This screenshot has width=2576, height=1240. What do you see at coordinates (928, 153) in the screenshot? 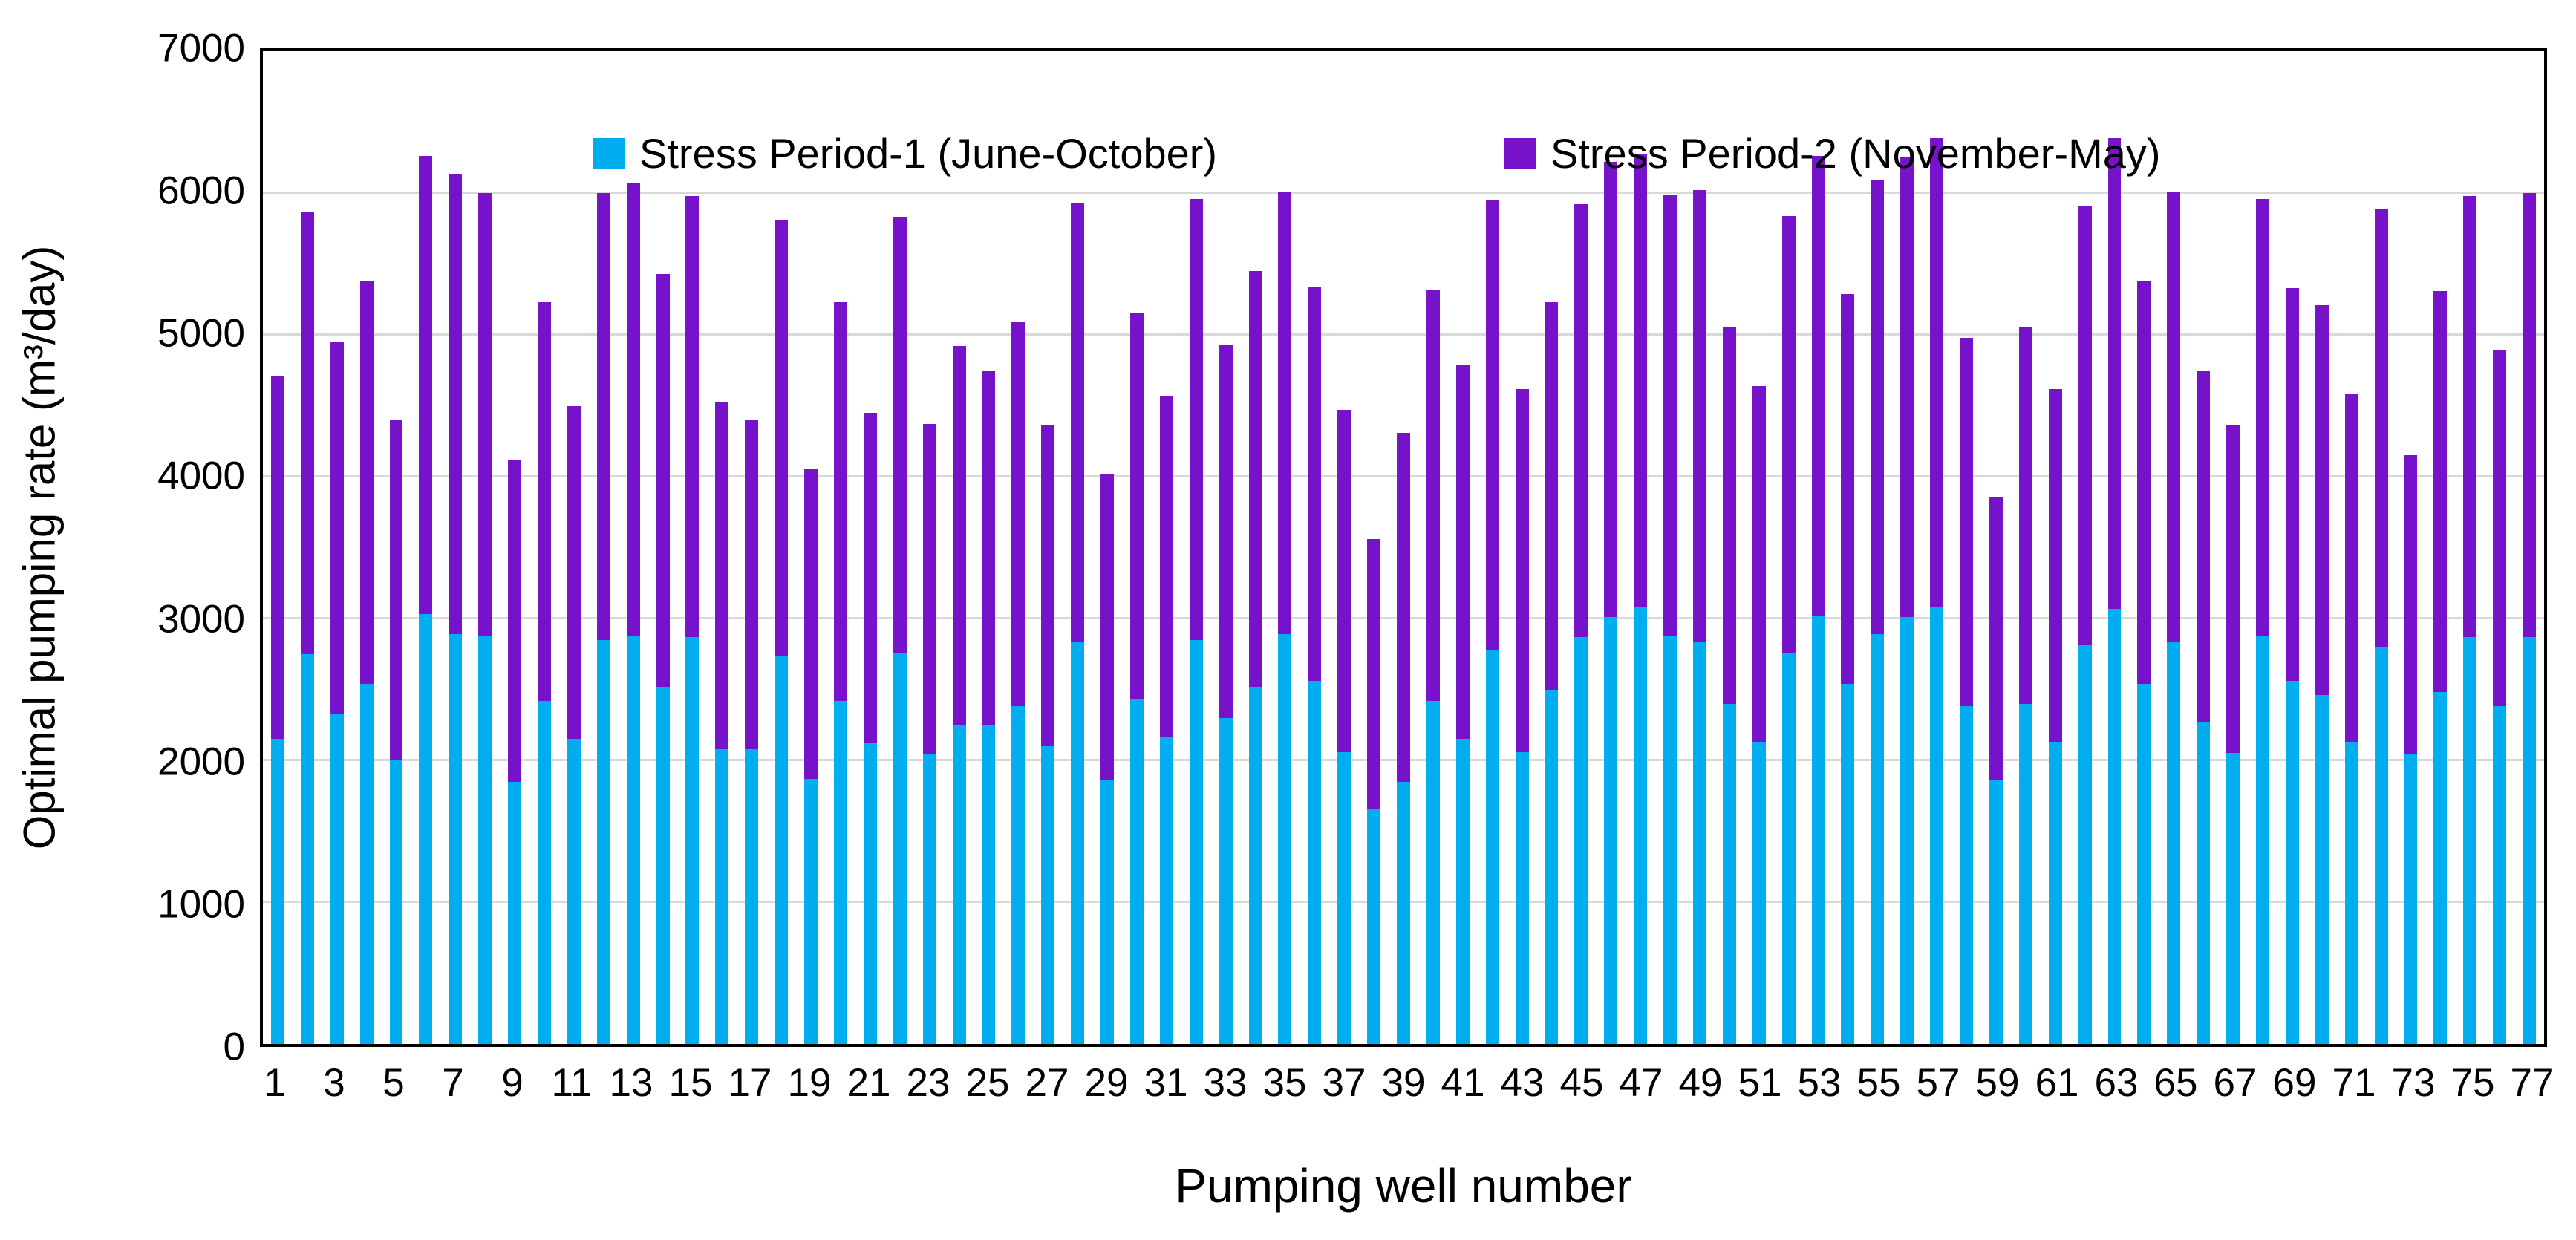
I see `legend-label-period-1: Stress Period-1 (June-October)` at bounding box center [928, 153].